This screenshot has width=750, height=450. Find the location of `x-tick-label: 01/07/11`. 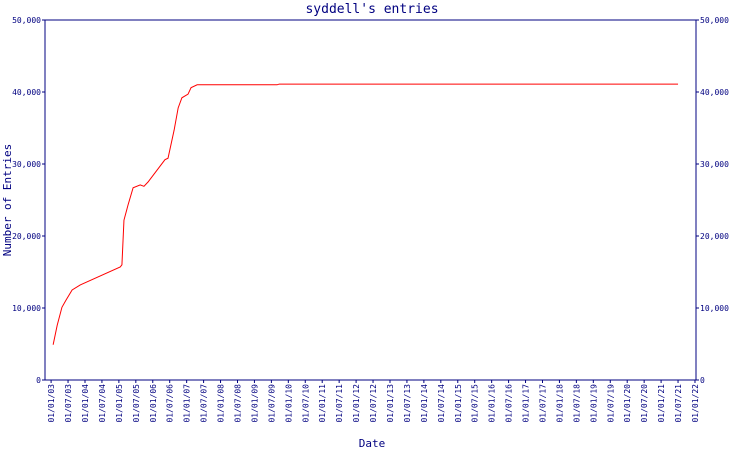

x-tick-label: 01/07/11 is located at coordinates (339, 403).